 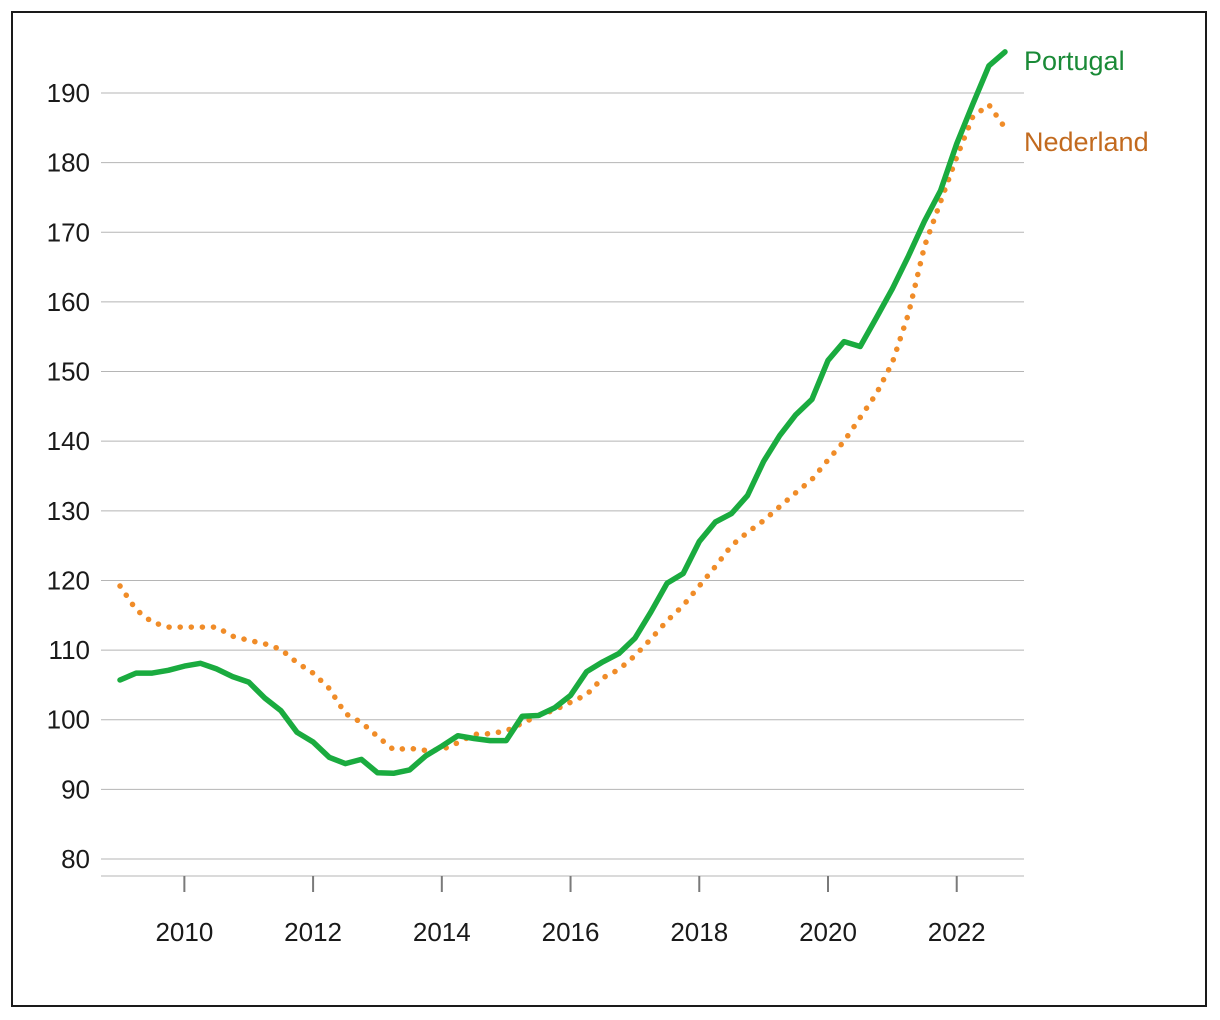 I want to click on y-tick-label: 100, so click(x=68, y=720).